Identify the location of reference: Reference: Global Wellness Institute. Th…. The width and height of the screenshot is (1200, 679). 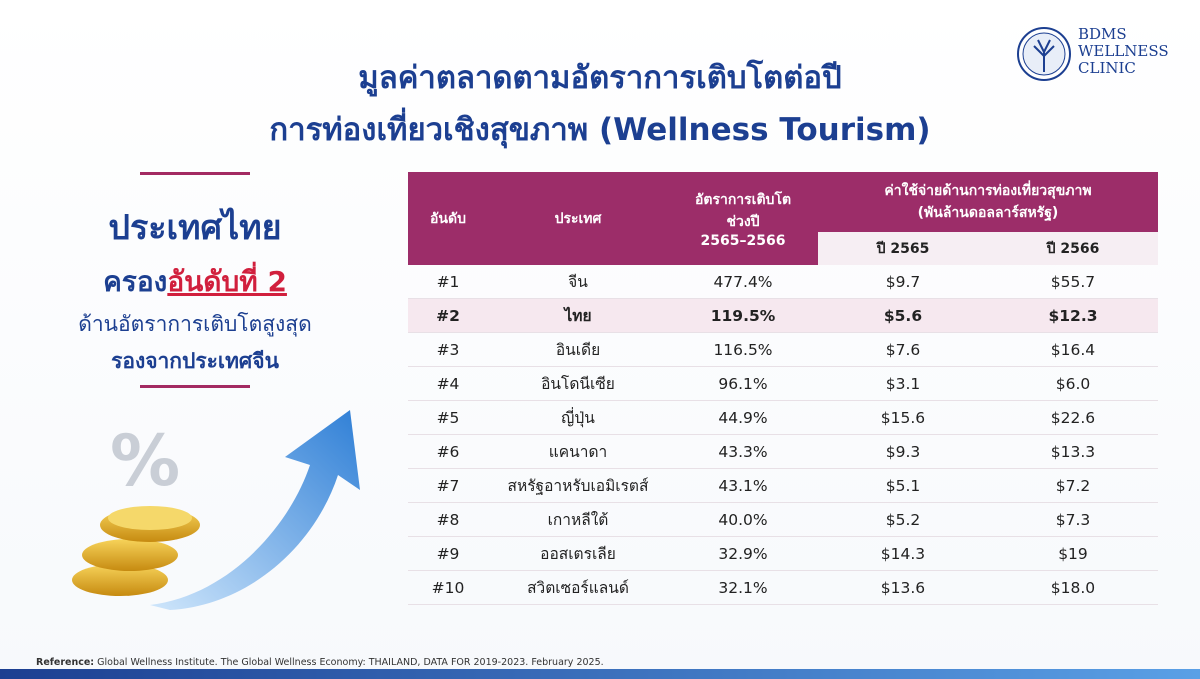
(320, 662).